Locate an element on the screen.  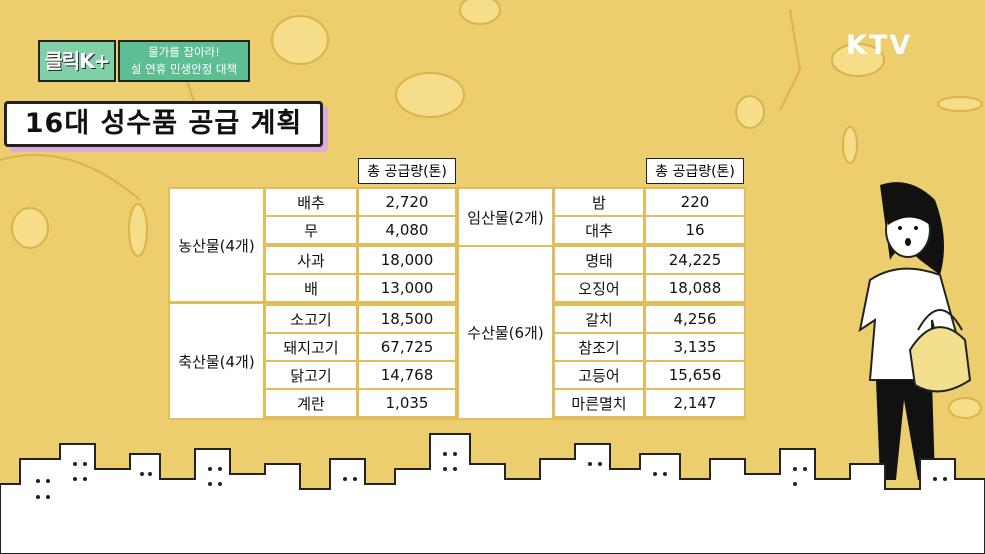
item-name: 배추 is located at coordinates (311, 202).